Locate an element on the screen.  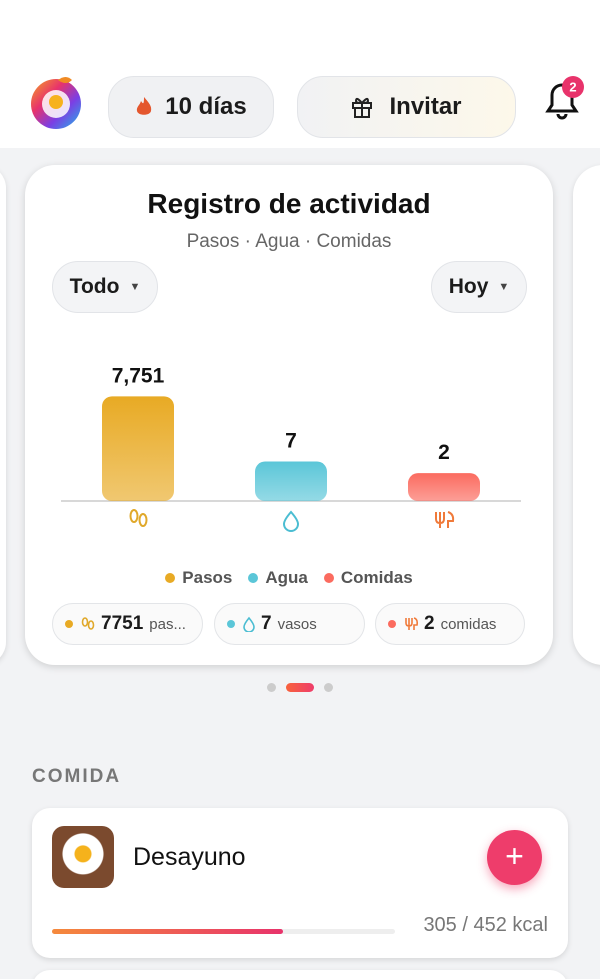
meal-kcal: 305 / 452 kcal is located at coordinates (485, 925).